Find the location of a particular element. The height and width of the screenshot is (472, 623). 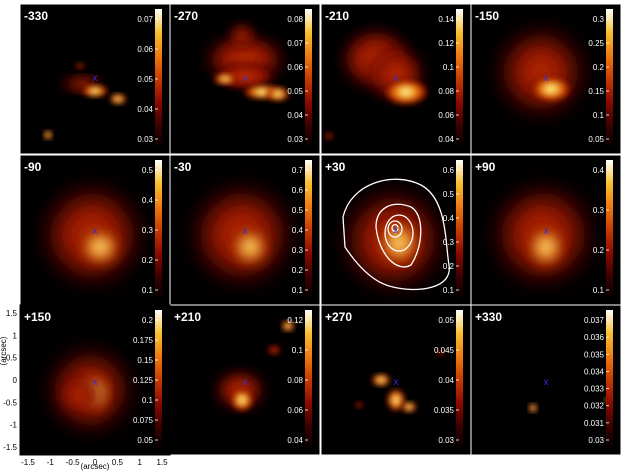

x-tick-label: 1.5 is located at coordinates (162, 462).